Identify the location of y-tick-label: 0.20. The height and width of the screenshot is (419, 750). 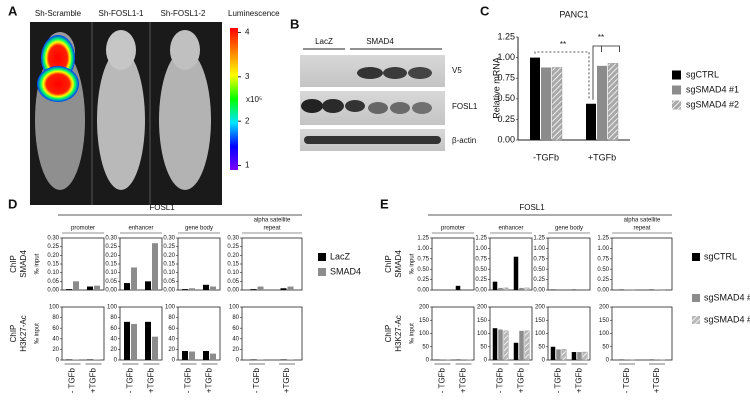
(169, 256).